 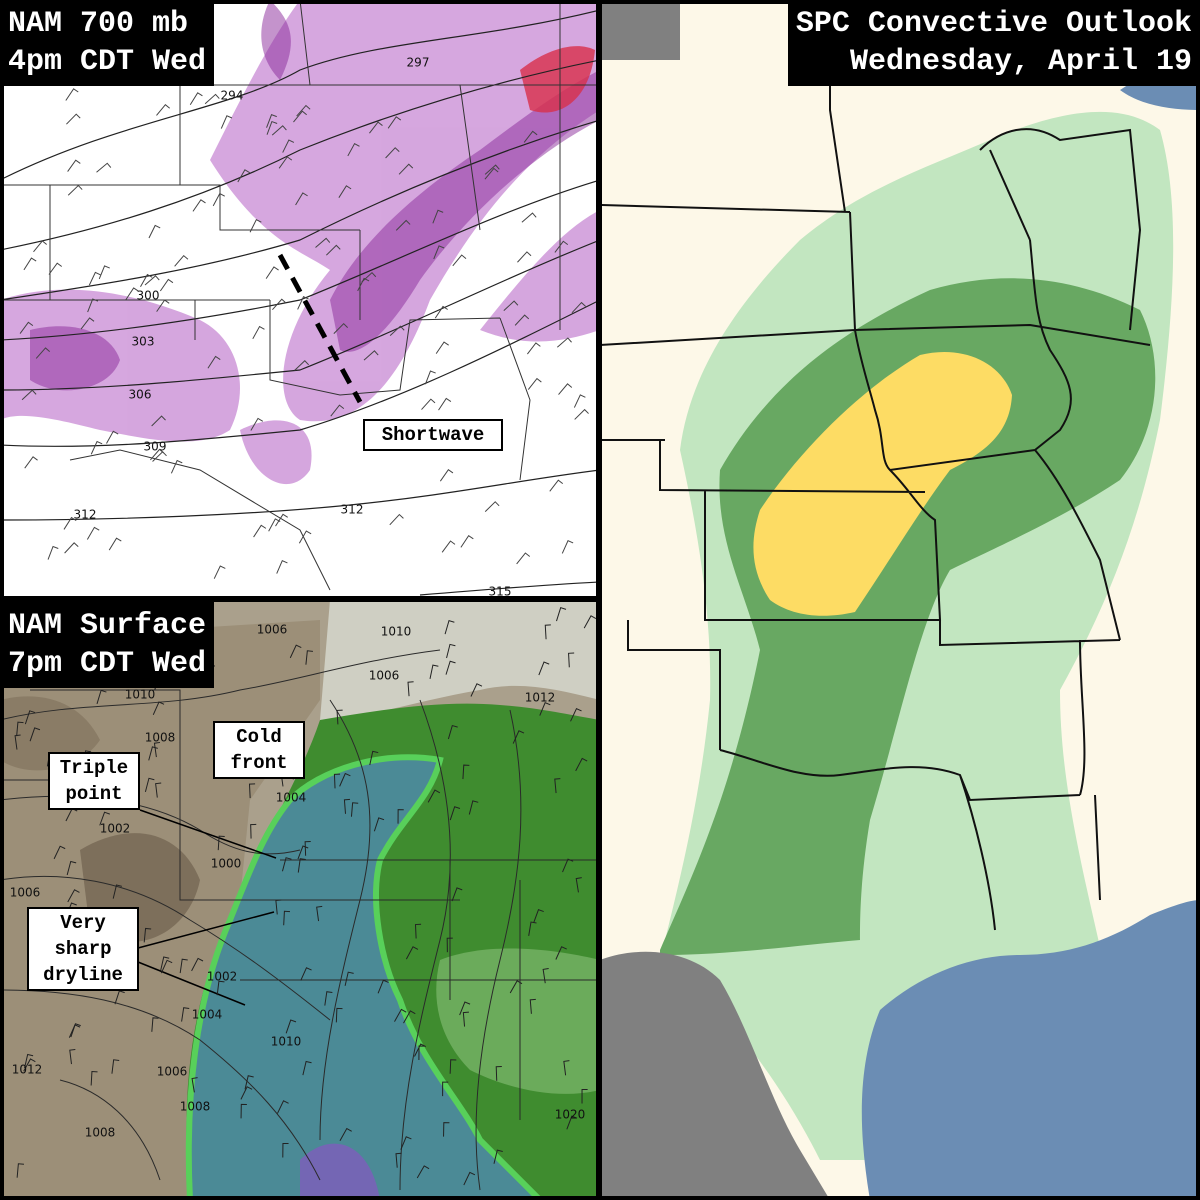 I want to click on title-line: 7pm CDT Wed, so click(x=107, y=664).